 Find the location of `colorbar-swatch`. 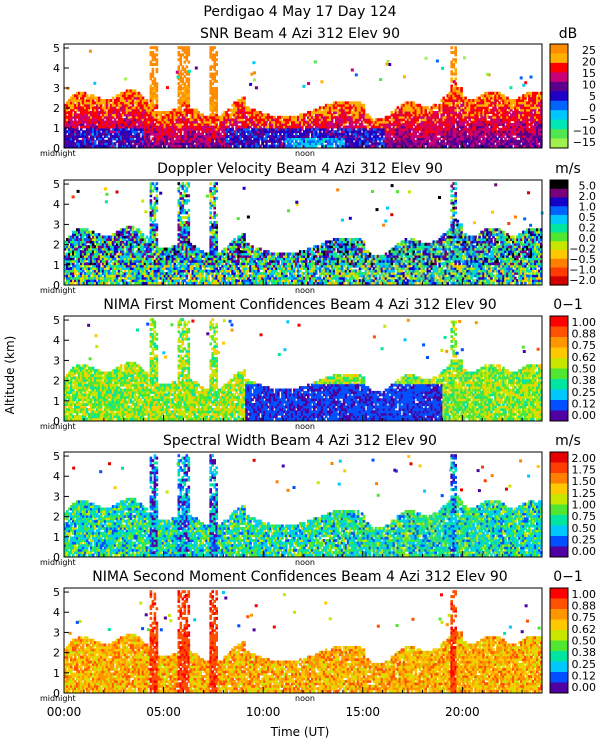

colorbar-swatch is located at coordinates (559, 143).